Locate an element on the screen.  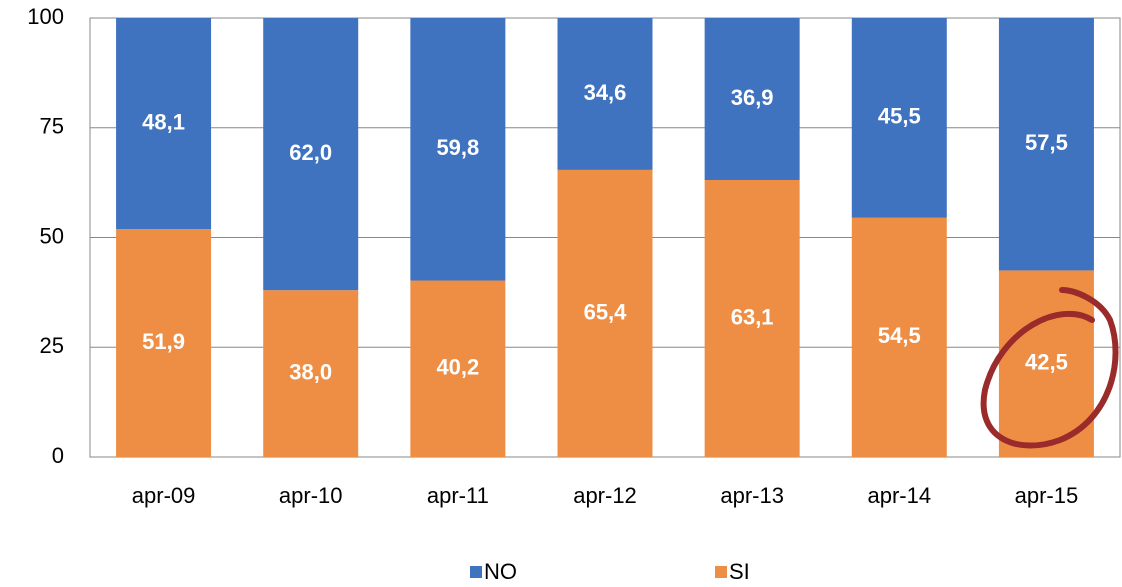
value-label: 62,0 is located at coordinates (310, 152).